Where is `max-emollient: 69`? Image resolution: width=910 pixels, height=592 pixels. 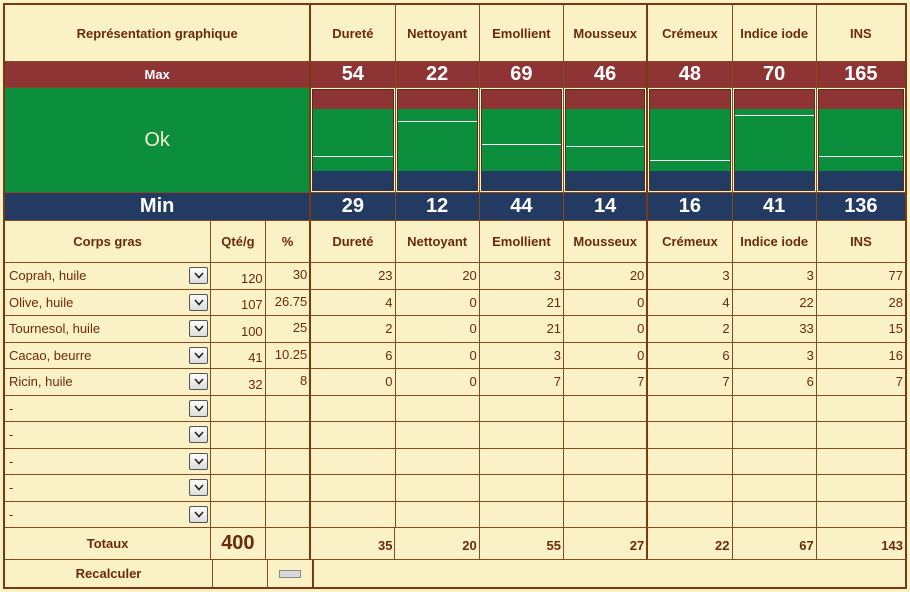
max-emollient: 69 is located at coordinates (522, 75).